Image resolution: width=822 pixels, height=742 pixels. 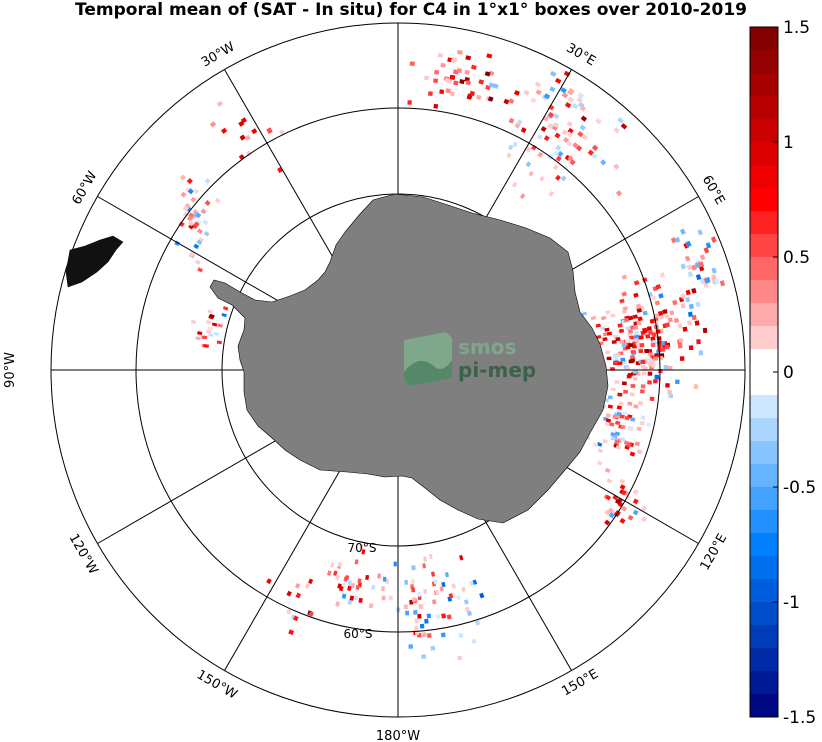 I want to click on colorbar: 1.5 1 0.5 0 -0.5 -1 -1.5, so click(x=782, y=373).